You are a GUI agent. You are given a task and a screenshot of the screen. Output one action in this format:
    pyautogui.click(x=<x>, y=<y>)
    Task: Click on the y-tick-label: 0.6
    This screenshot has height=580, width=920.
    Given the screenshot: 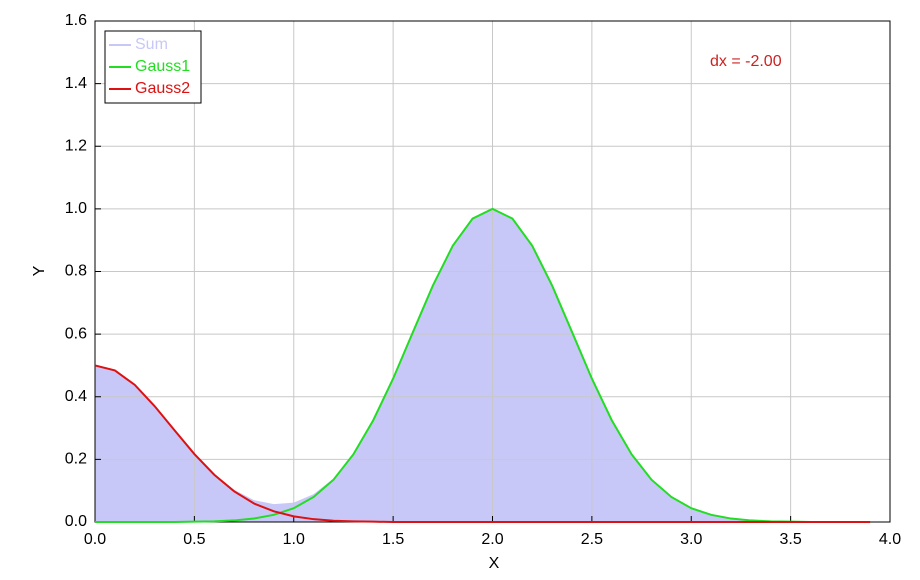 What is the action you would take?
    pyautogui.click(x=76, y=333)
    